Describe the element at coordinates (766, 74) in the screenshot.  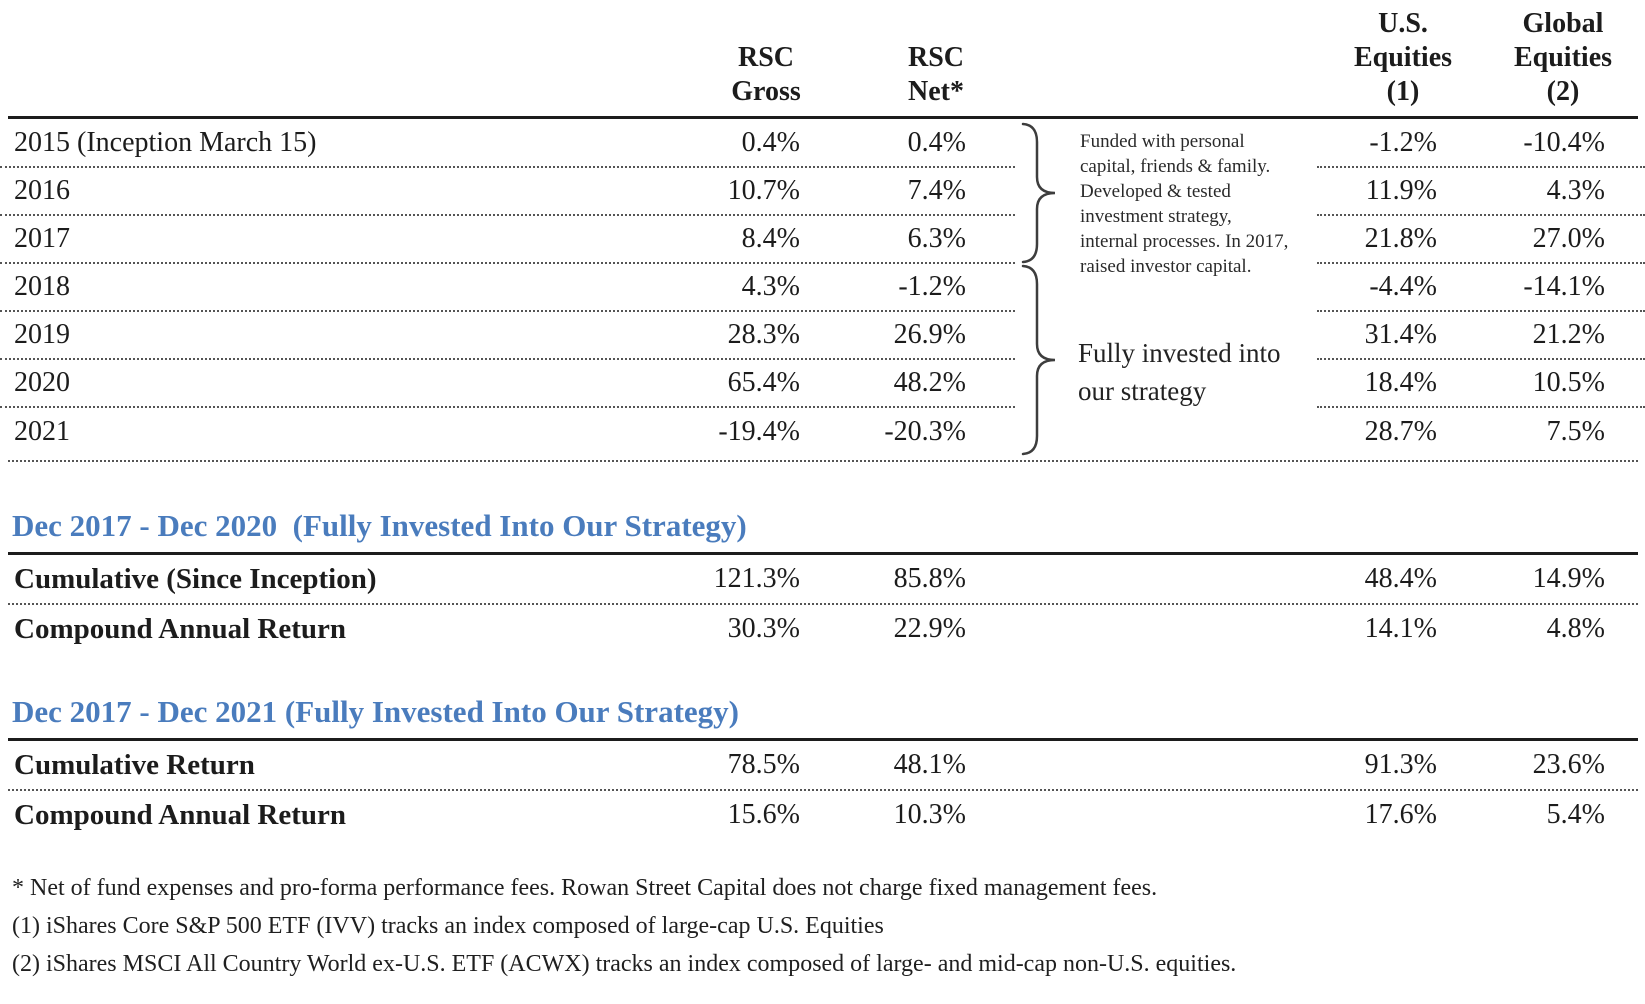
I see `column-header-rsc-gross: RSC Gross` at that location.